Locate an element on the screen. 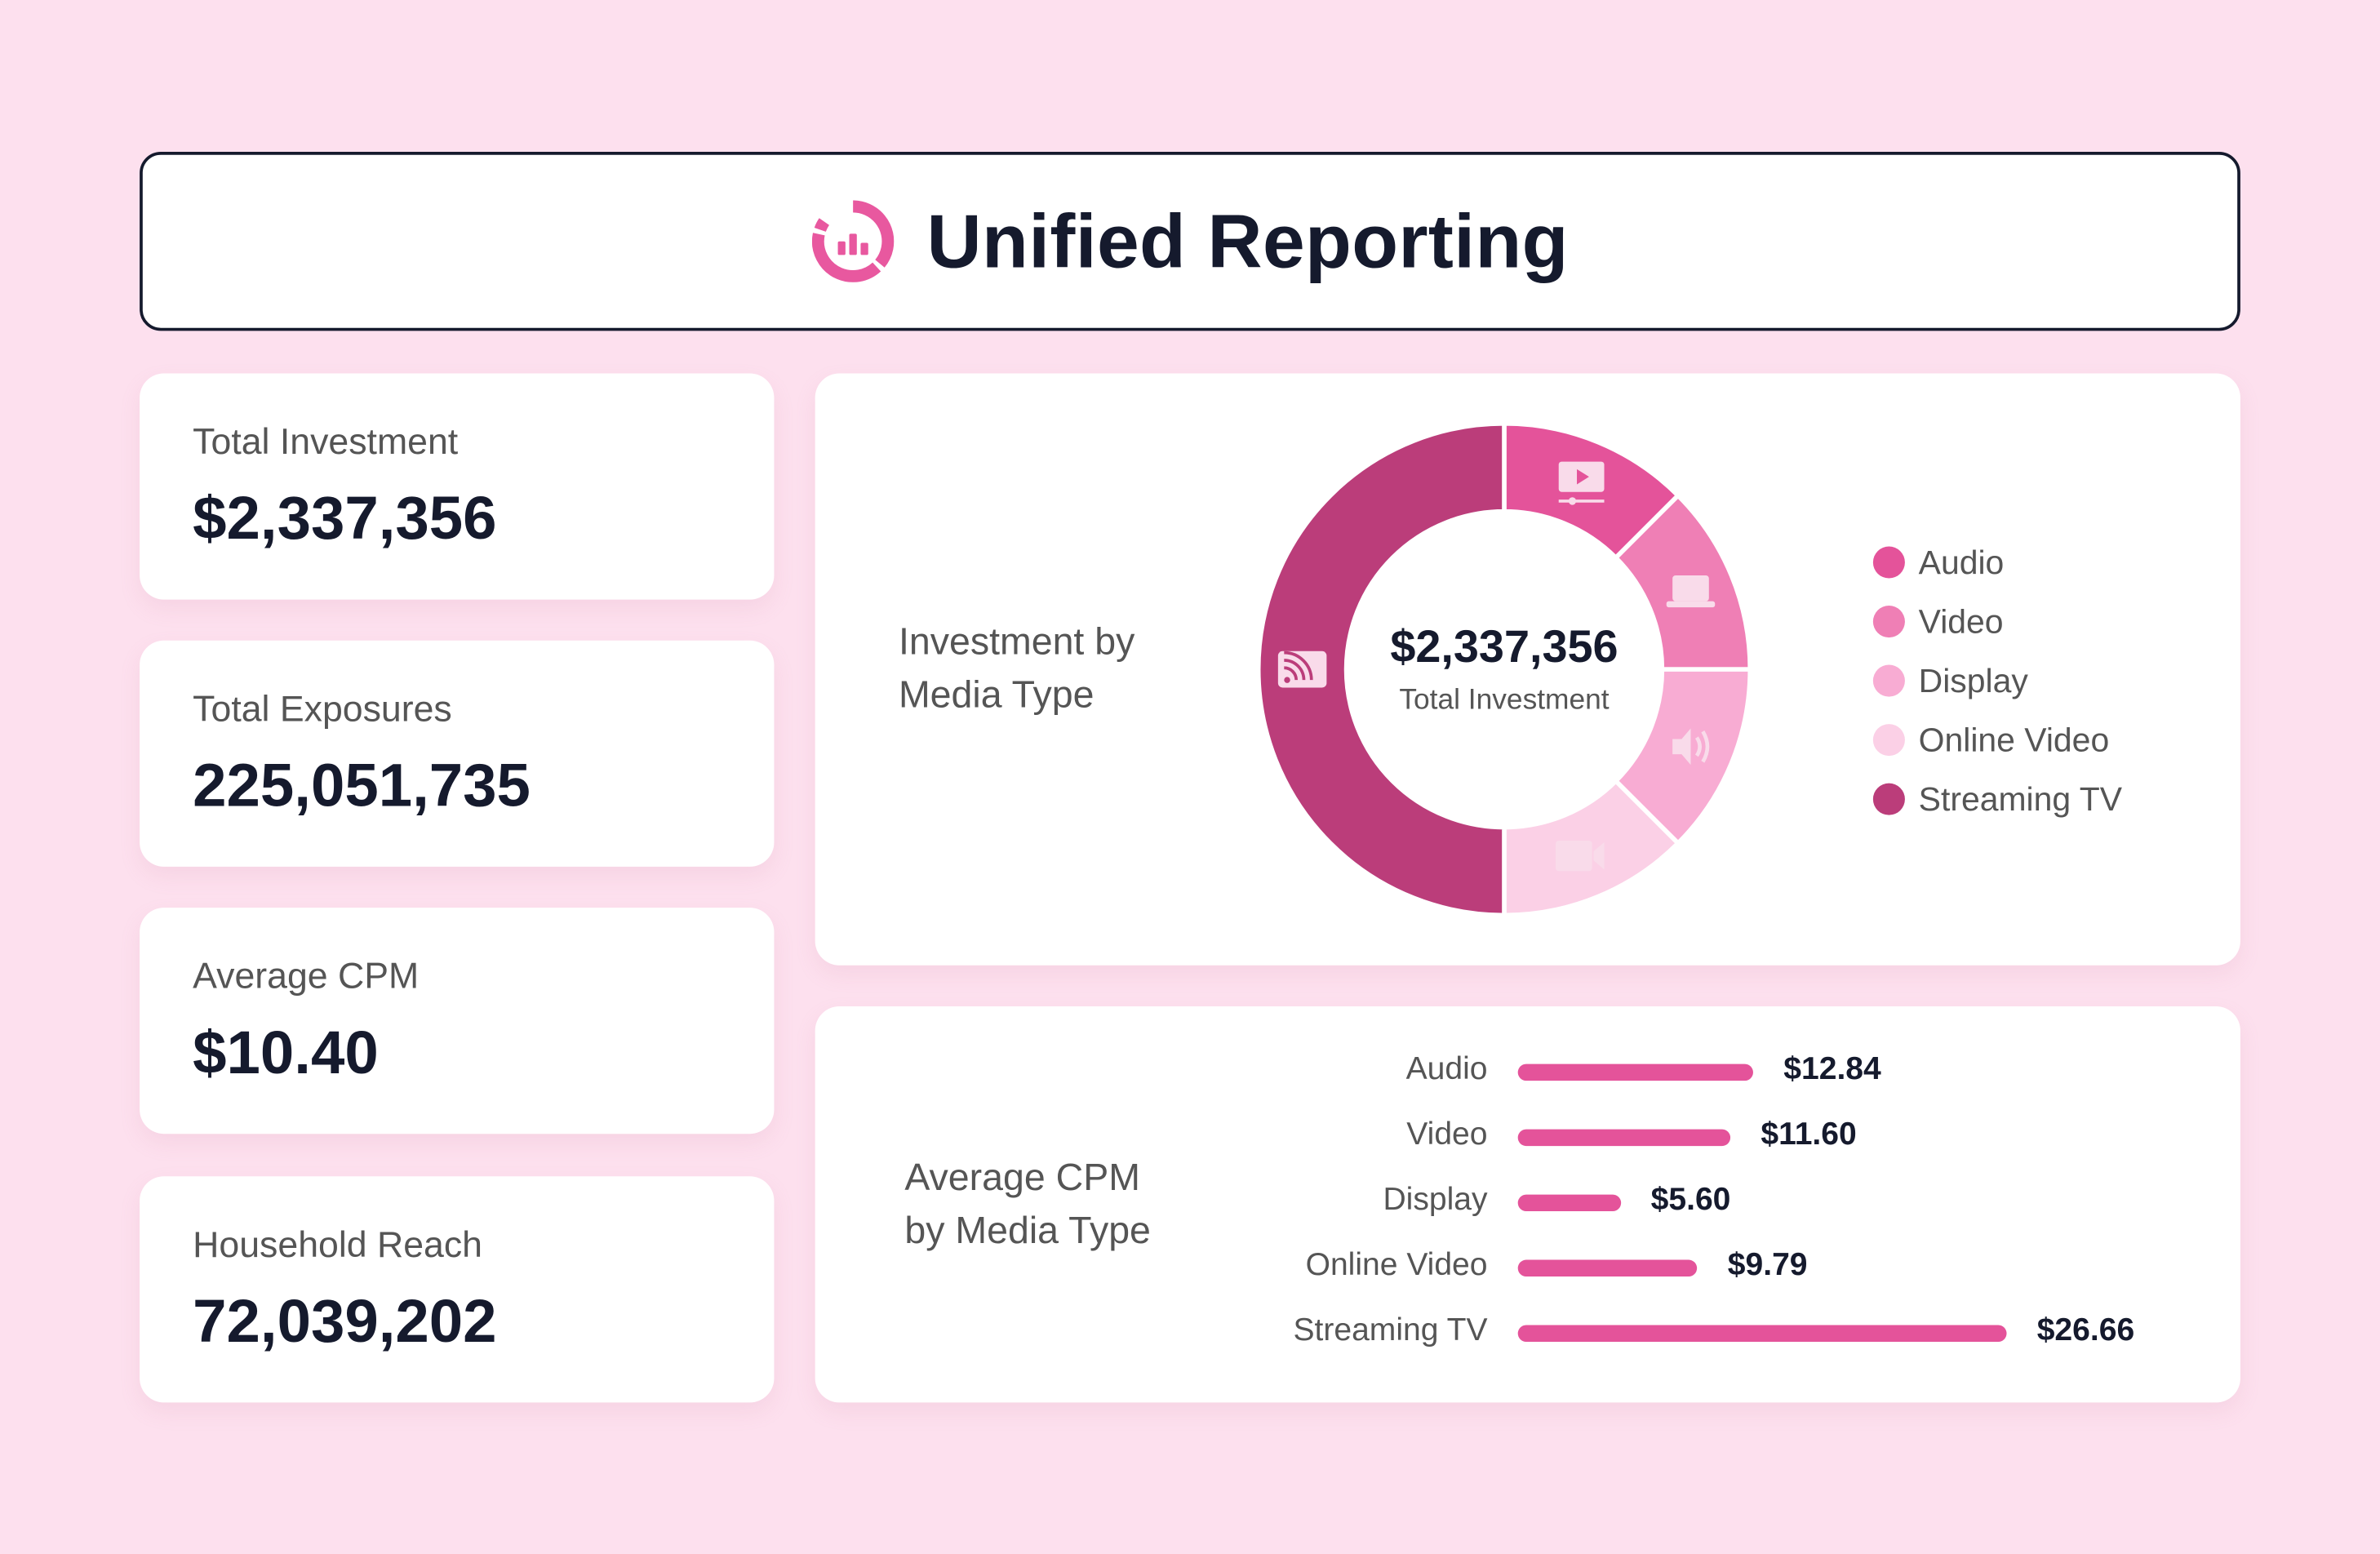 Image resolution: width=2380 pixels, height=1554 pixels. page-title: Unified Reporting is located at coordinates (1247, 241).